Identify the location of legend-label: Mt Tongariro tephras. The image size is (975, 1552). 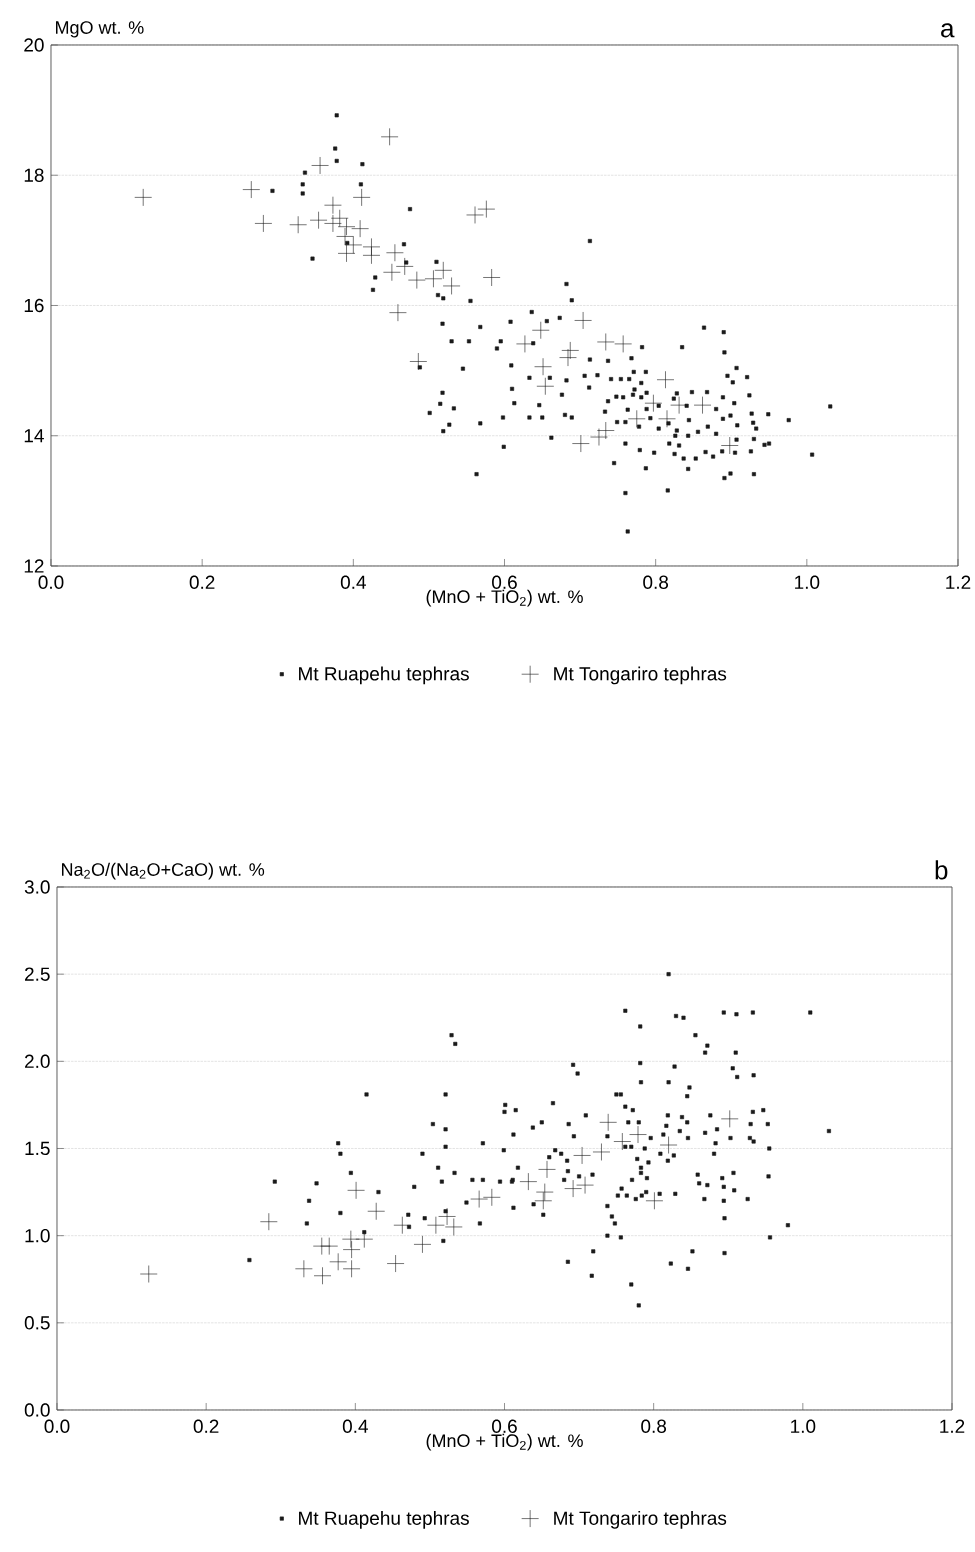
(640, 1519).